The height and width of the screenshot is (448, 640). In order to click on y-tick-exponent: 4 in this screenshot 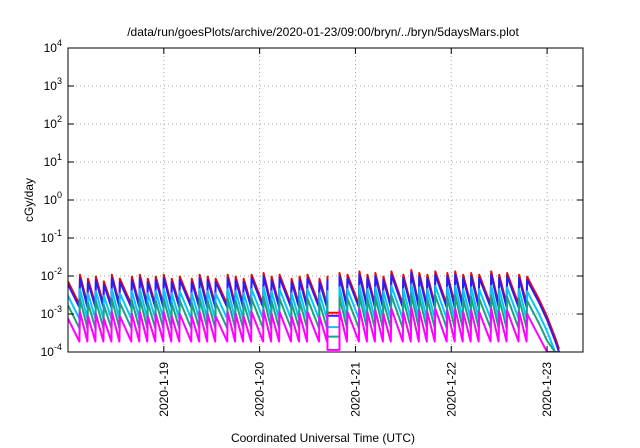, I will do `click(59, 43)`.